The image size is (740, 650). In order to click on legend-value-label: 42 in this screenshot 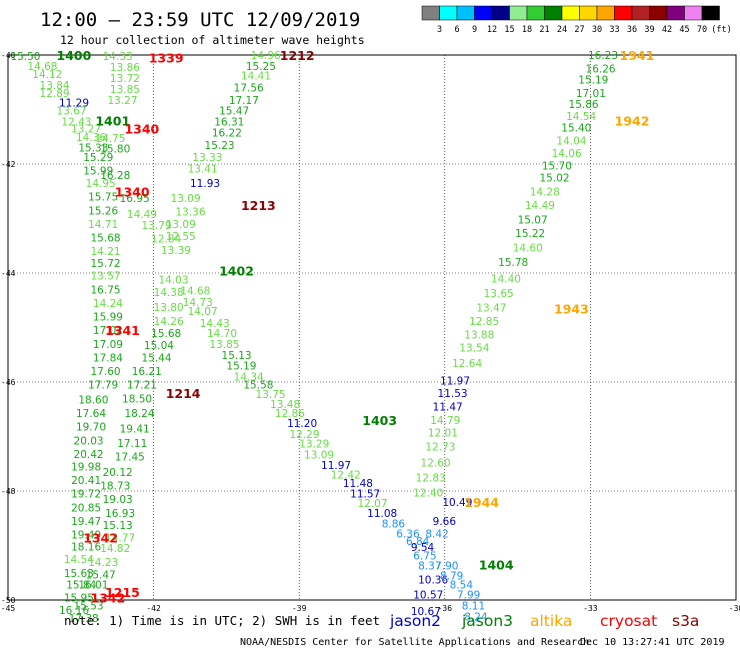, I will do `click(667, 30)`.